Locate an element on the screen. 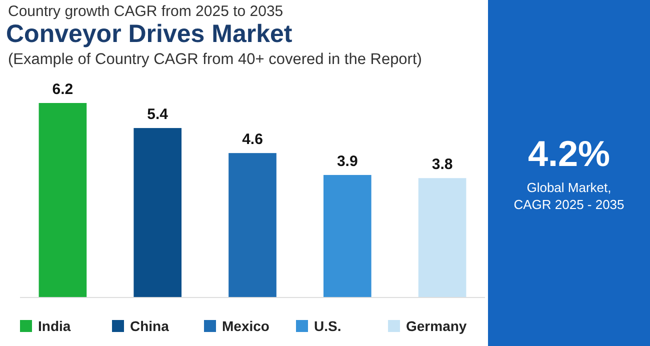 The image size is (650, 346). data-label: 3.8 is located at coordinates (442, 165).